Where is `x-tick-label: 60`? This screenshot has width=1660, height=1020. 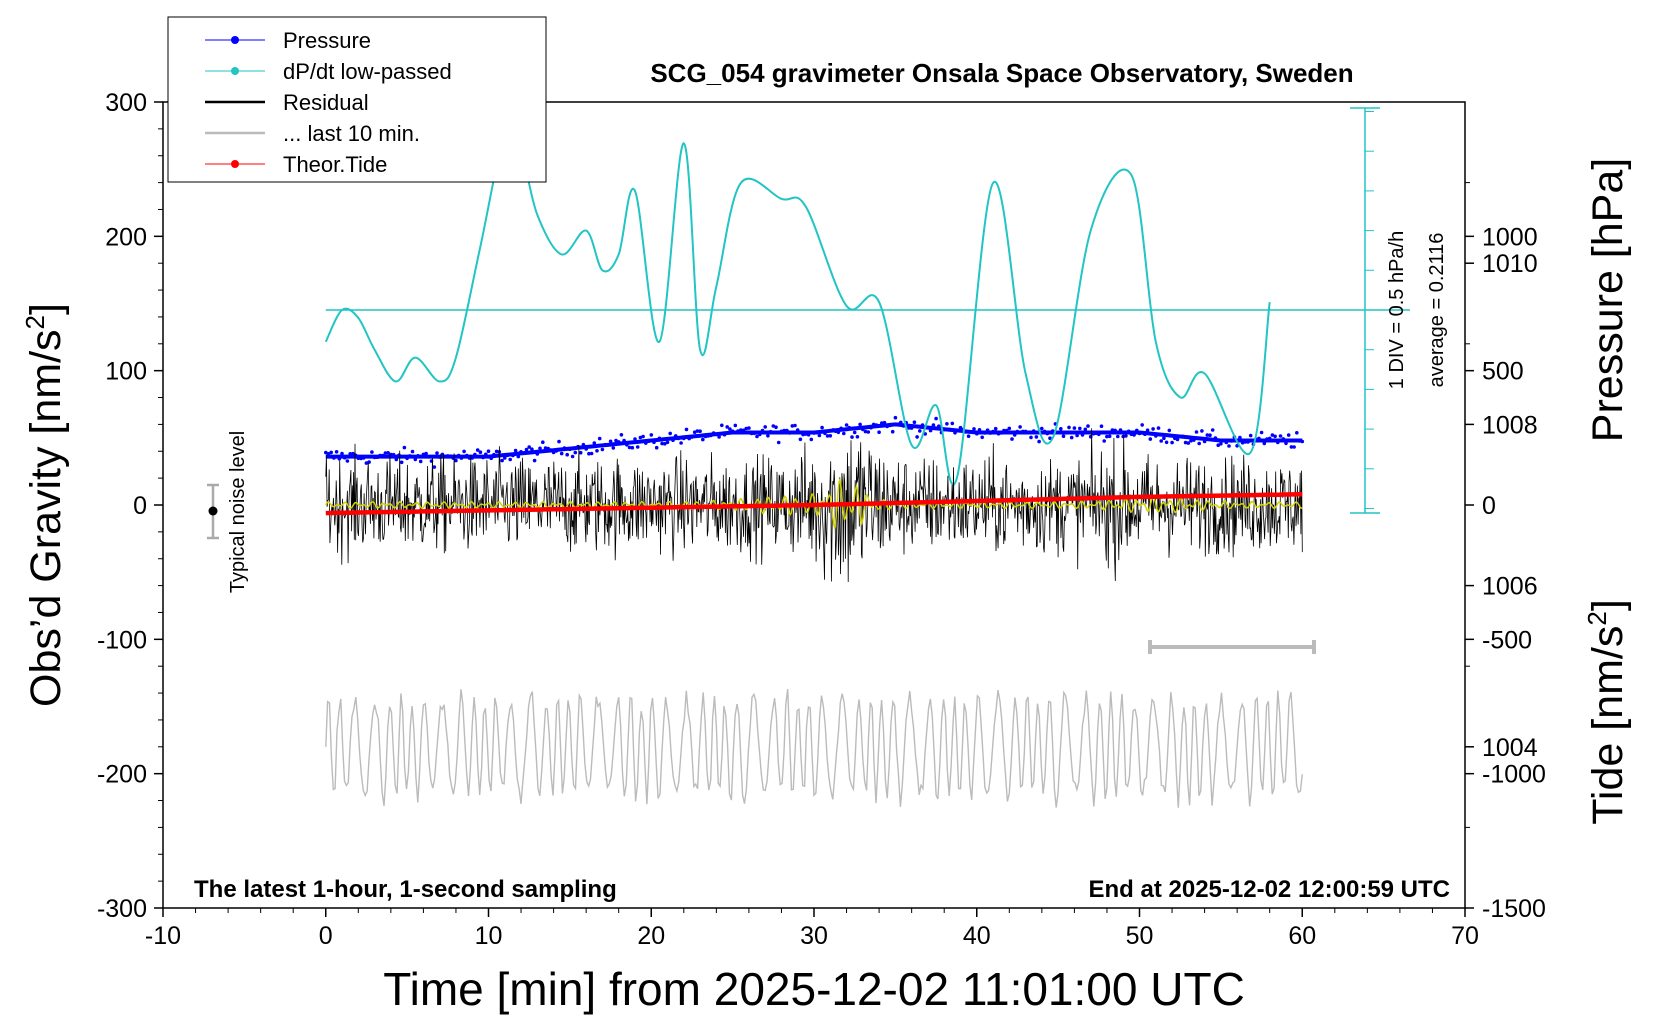
x-tick-label: 60 is located at coordinates (1302, 936).